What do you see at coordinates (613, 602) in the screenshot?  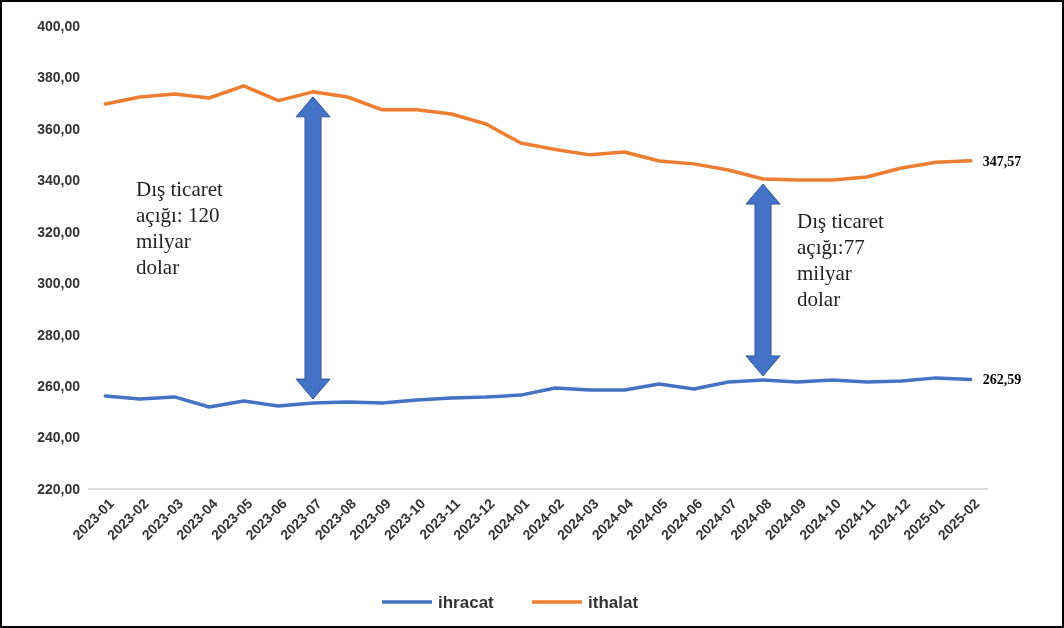 I see `legend-label: ithalat` at bounding box center [613, 602].